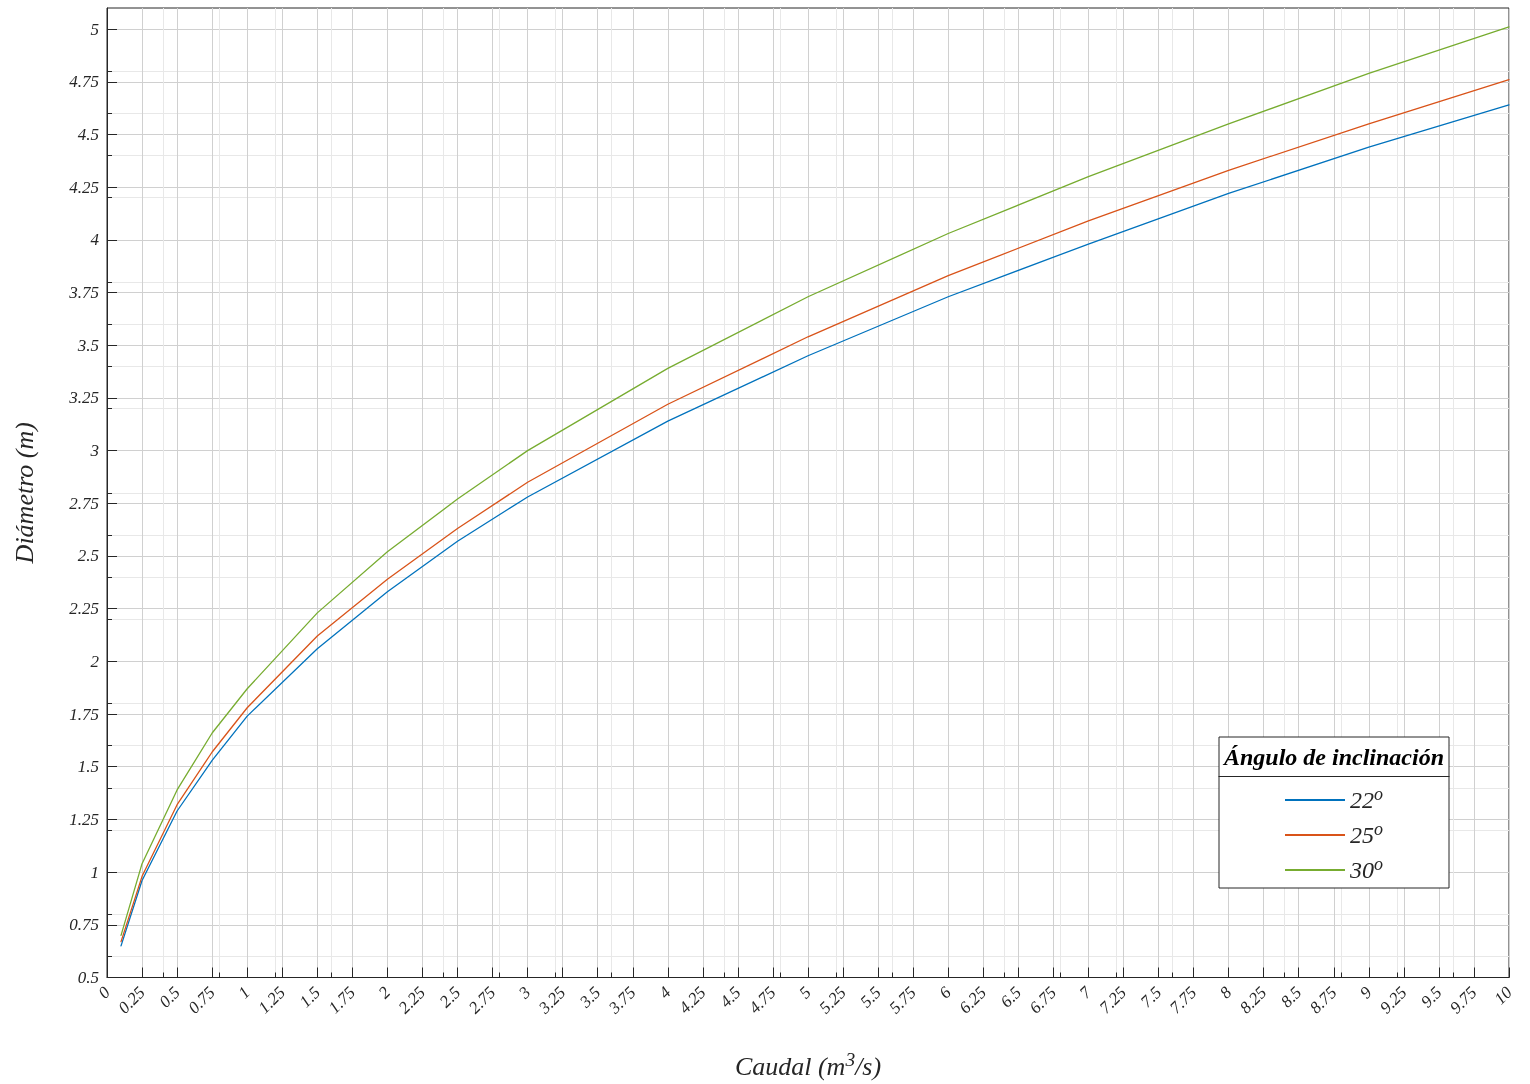 Image resolution: width=1530 pixels, height=1084 pixels. Describe the element at coordinates (1086, 992) in the screenshot. I see `x-tick-label: 7` at that location.